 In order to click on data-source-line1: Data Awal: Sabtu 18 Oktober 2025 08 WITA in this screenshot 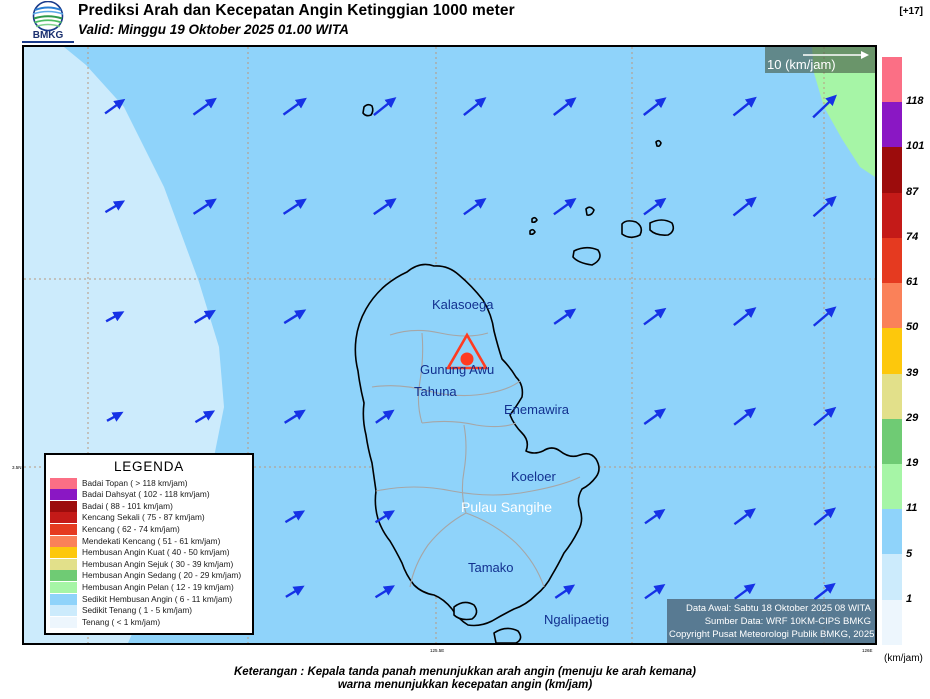, I will do `click(778, 608)`.